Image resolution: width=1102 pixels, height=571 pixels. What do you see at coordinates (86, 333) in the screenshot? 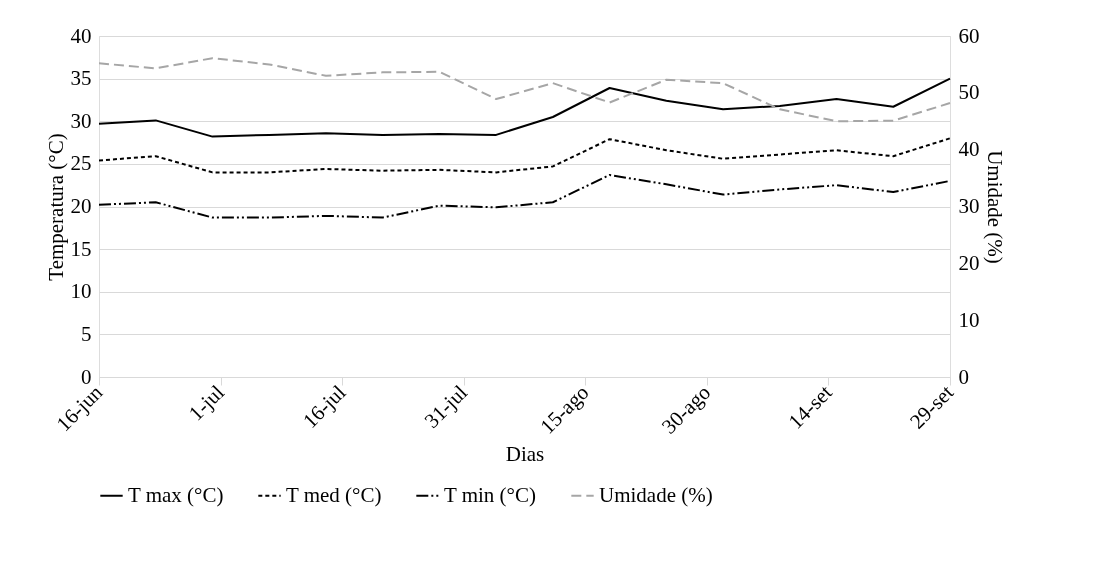
I see `y-tick-label: 5` at bounding box center [86, 333].